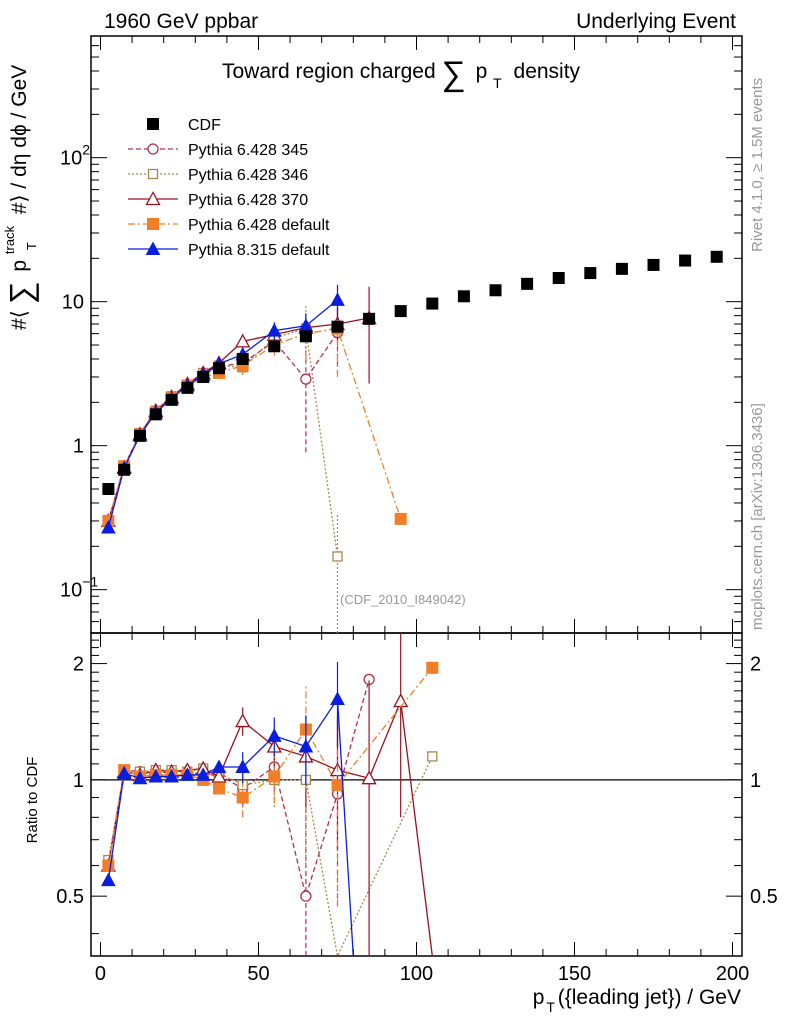 Image resolution: width=786 pixels, height=1024 pixels. Describe the element at coordinates (453, 74) in the screenshot. I see `main-title-sum: ∑` at that location.